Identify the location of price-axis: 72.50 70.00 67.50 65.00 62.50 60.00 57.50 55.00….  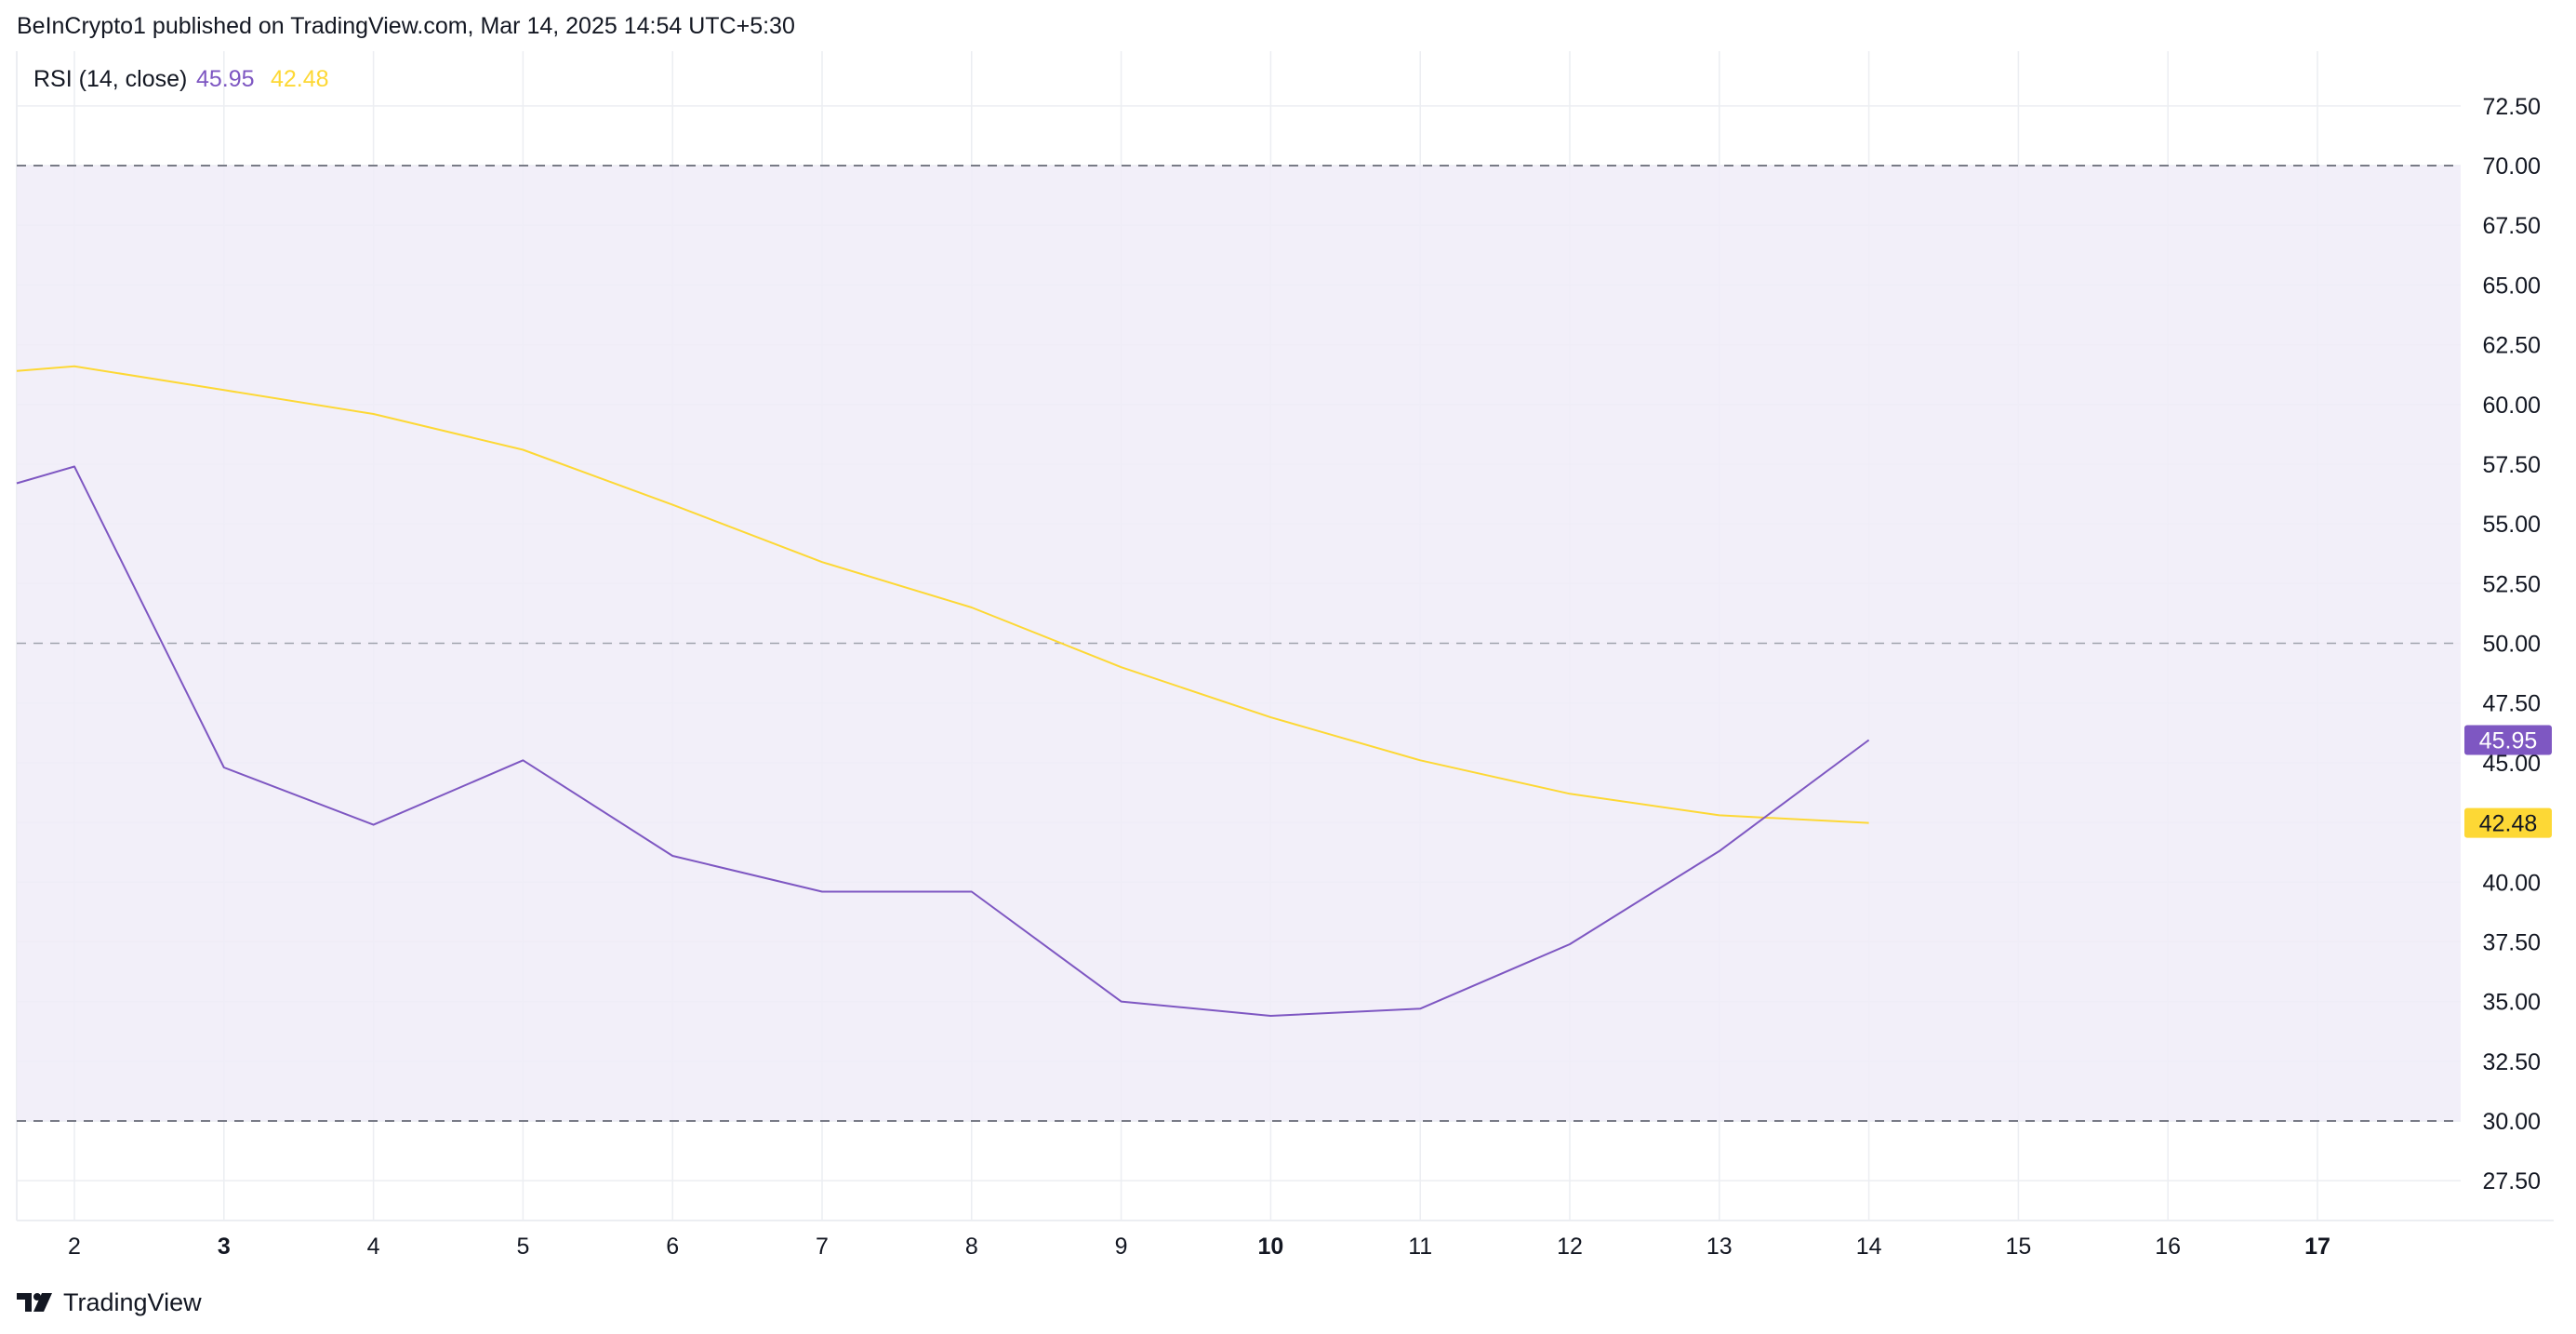
(2511, 644).